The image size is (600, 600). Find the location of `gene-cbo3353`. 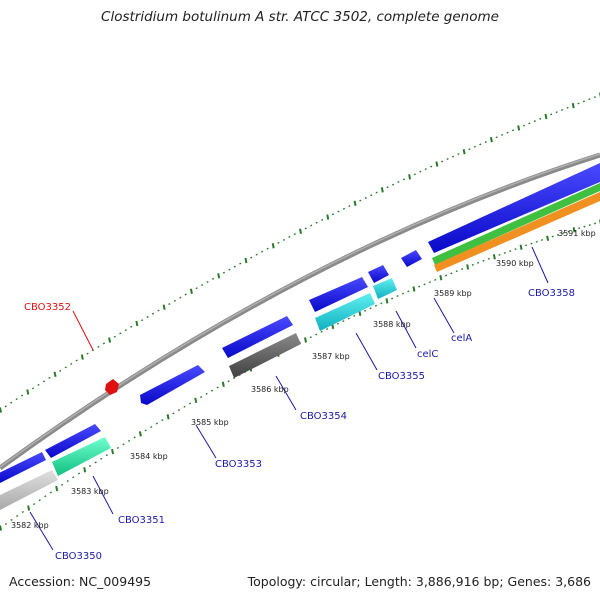

gene-cbo3353 is located at coordinates (172, 385).